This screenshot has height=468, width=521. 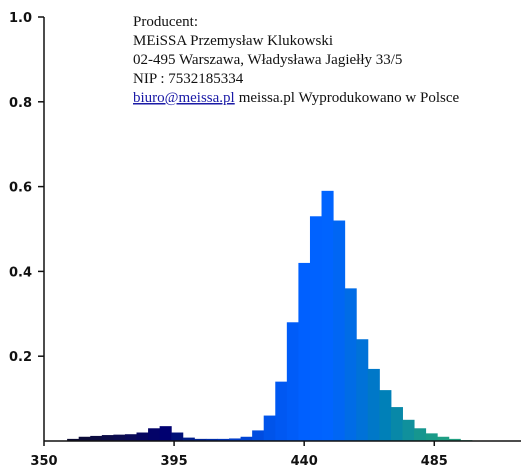 I want to click on y-tick-label: 0.4, so click(x=20, y=272).